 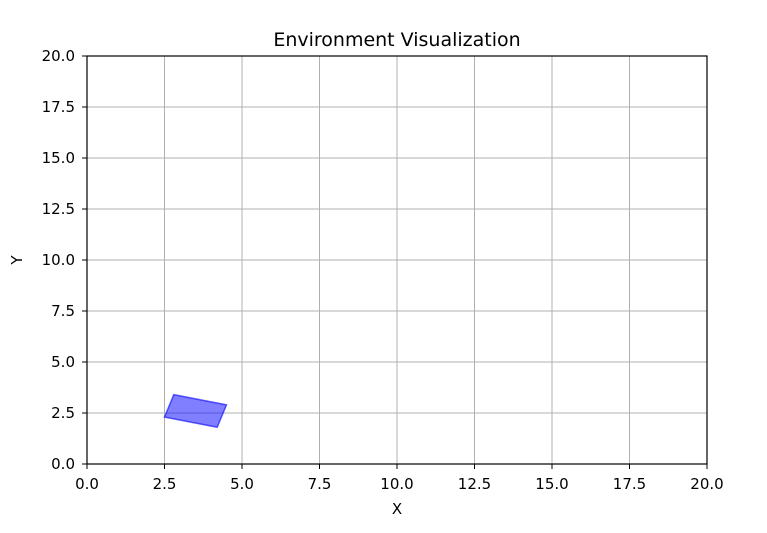 What do you see at coordinates (397, 509) in the screenshot?
I see `x-axis-label: X` at bounding box center [397, 509].